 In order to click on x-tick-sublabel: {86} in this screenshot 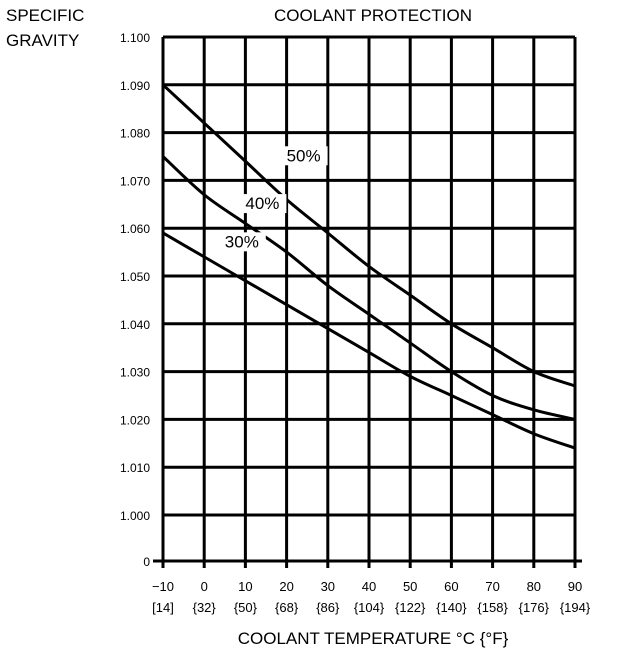, I will do `click(328, 607)`.